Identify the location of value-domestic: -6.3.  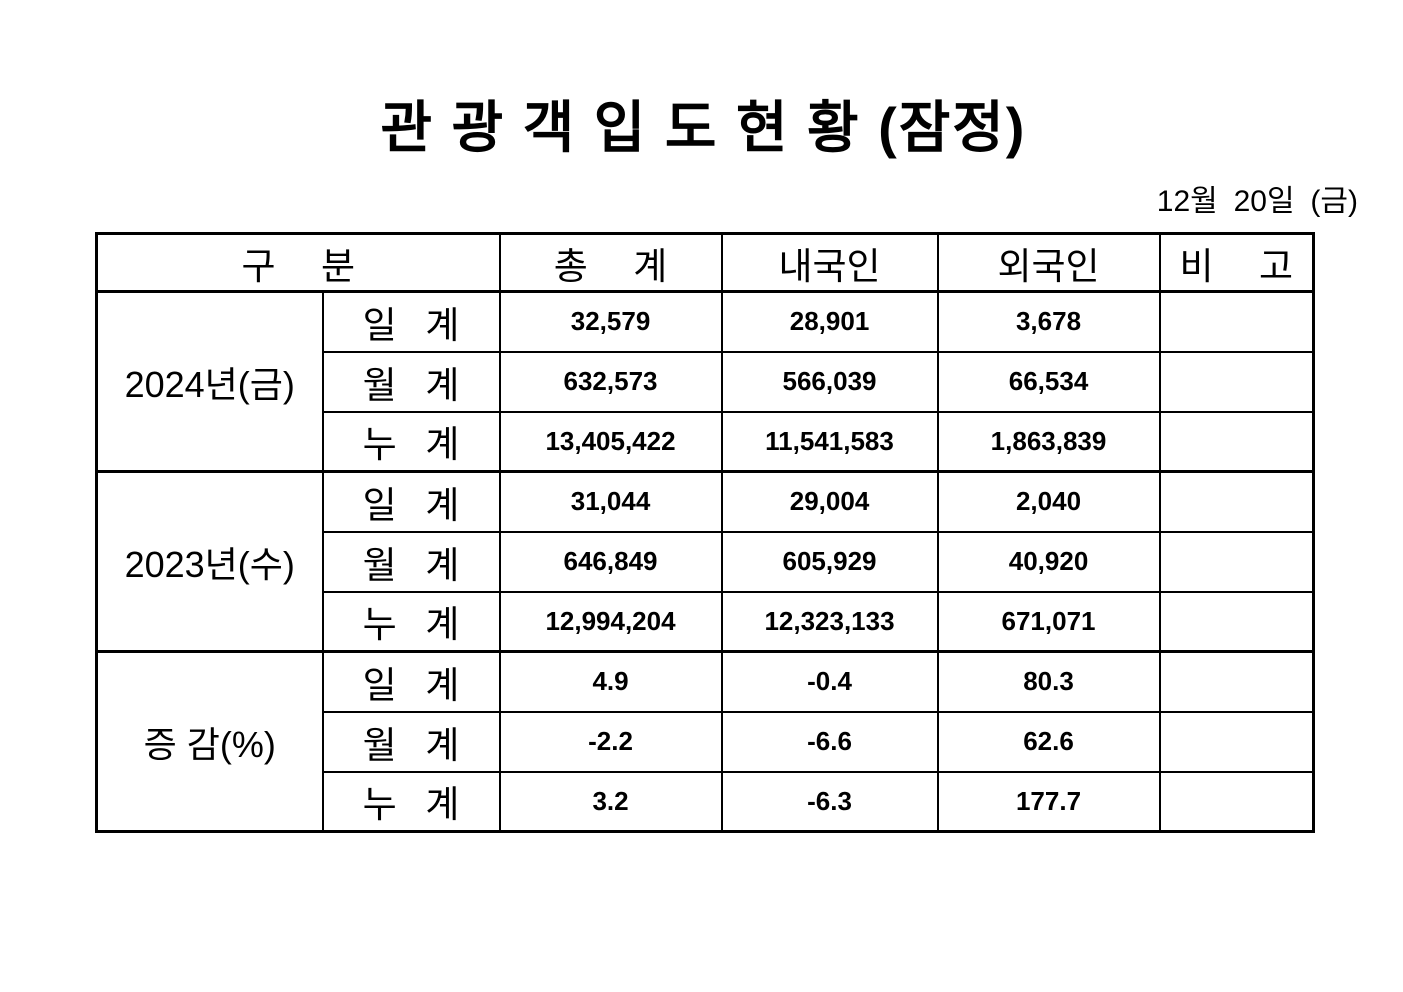
(829, 801).